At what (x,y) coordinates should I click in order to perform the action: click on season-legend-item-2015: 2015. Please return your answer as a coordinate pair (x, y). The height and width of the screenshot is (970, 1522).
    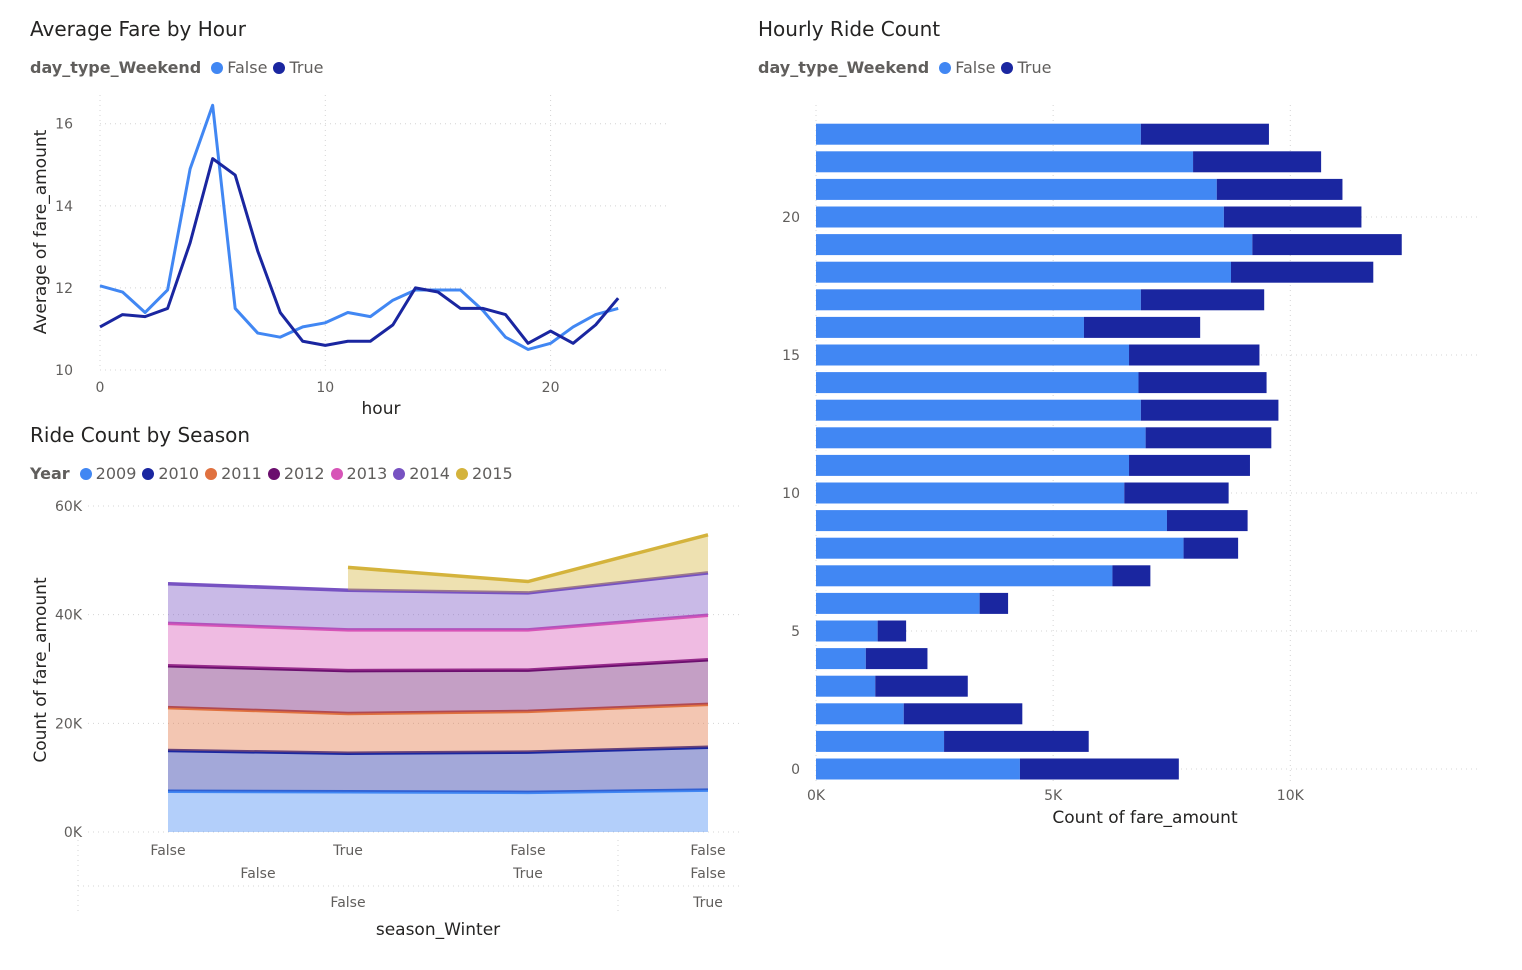
    Looking at the image, I should click on (484, 473).